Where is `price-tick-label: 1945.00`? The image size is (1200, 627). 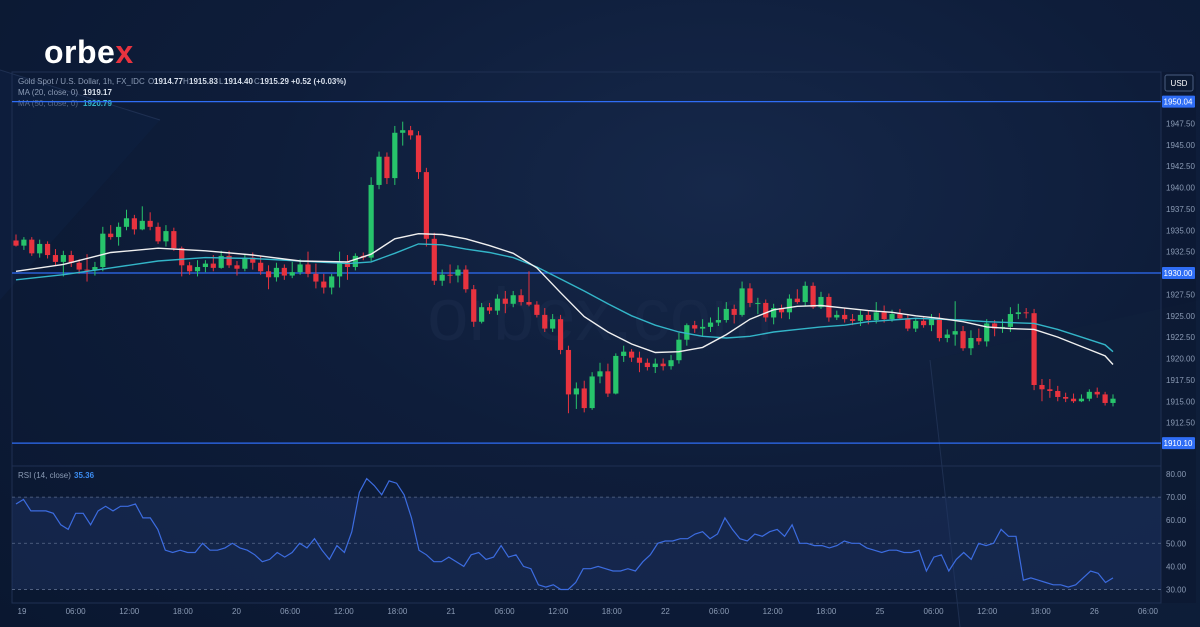 price-tick-label: 1945.00 is located at coordinates (1180, 145).